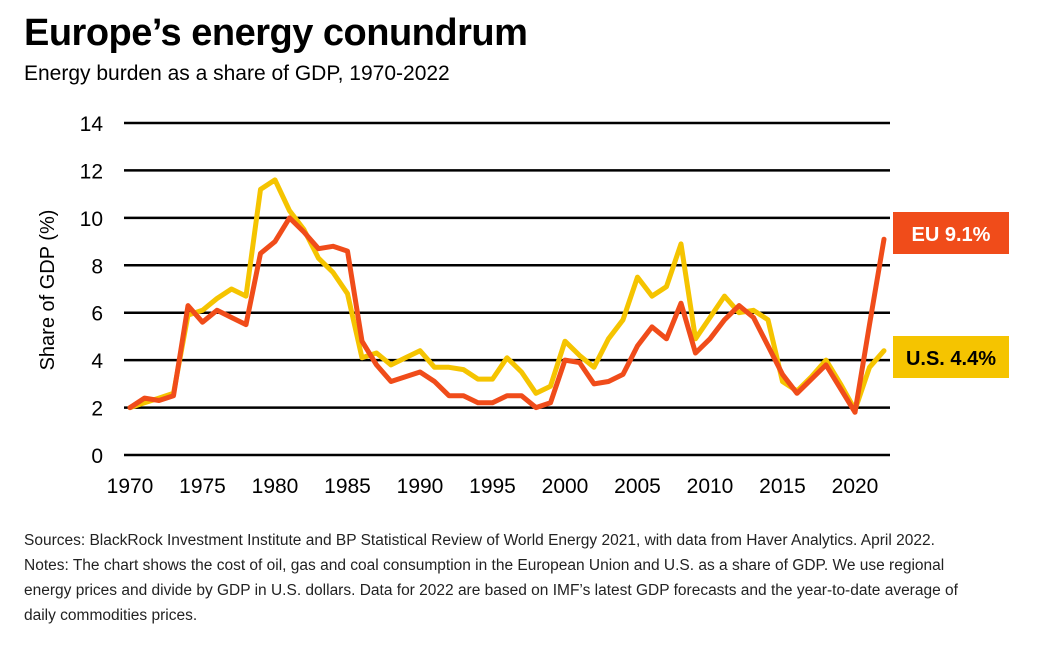  What do you see at coordinates (855, 486) in the screenshot?
I see `x-tick-label: 2020` at bounding box center [855, 486].